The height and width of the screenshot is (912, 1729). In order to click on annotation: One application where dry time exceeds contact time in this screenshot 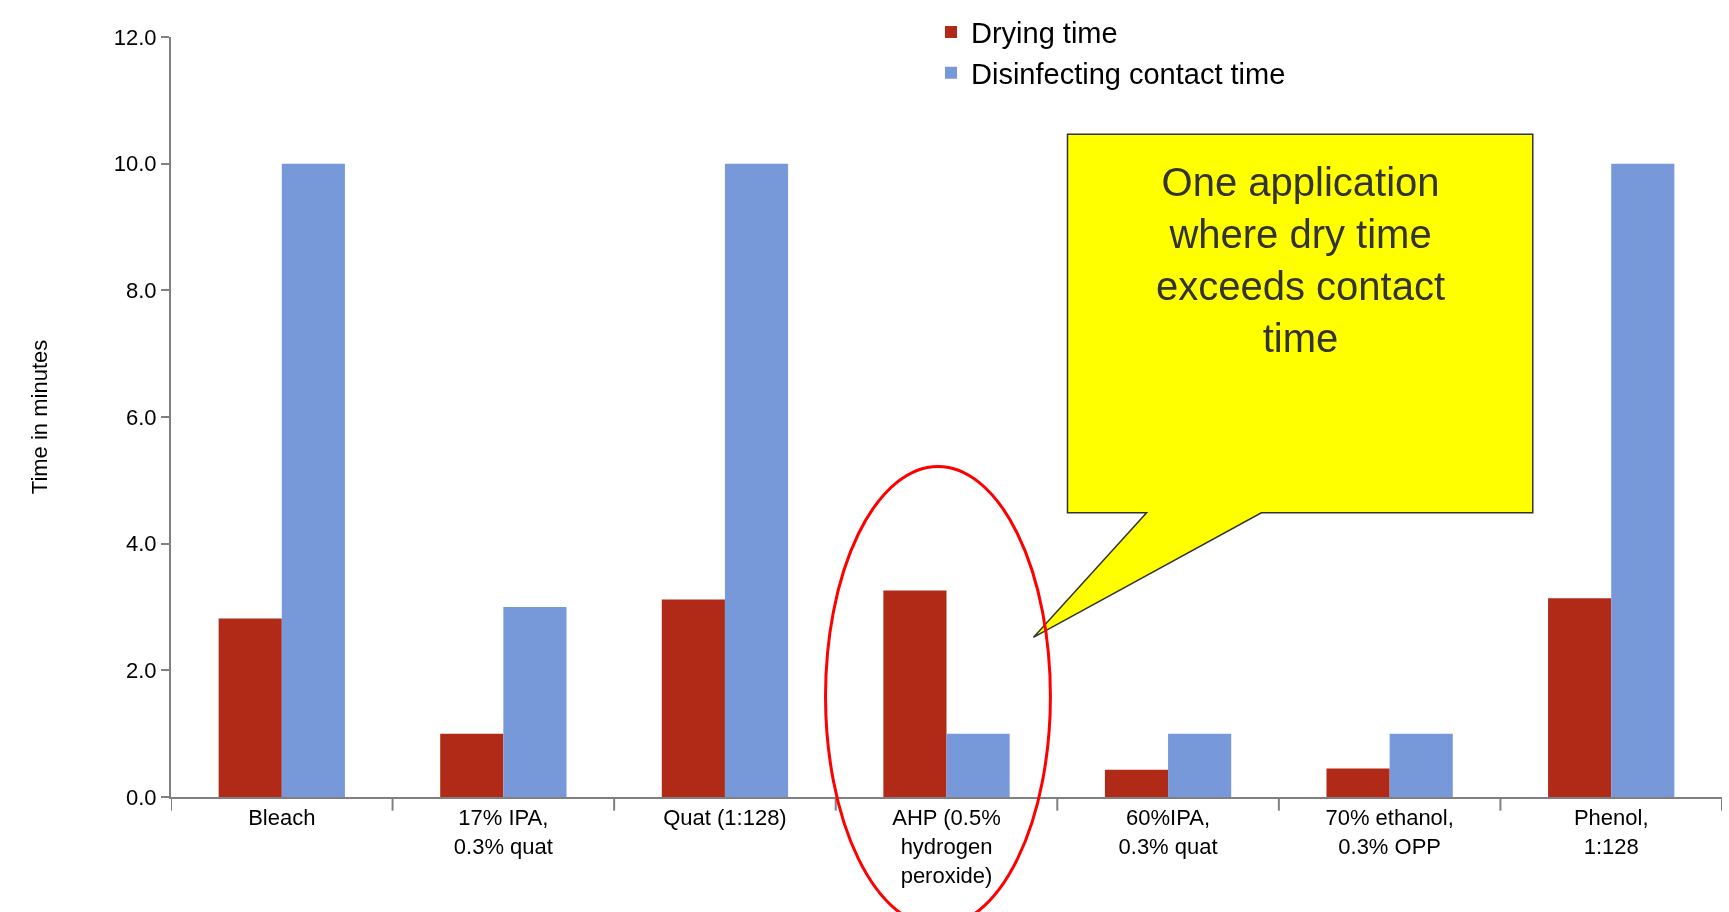, I will do `click(1301, 260)`.